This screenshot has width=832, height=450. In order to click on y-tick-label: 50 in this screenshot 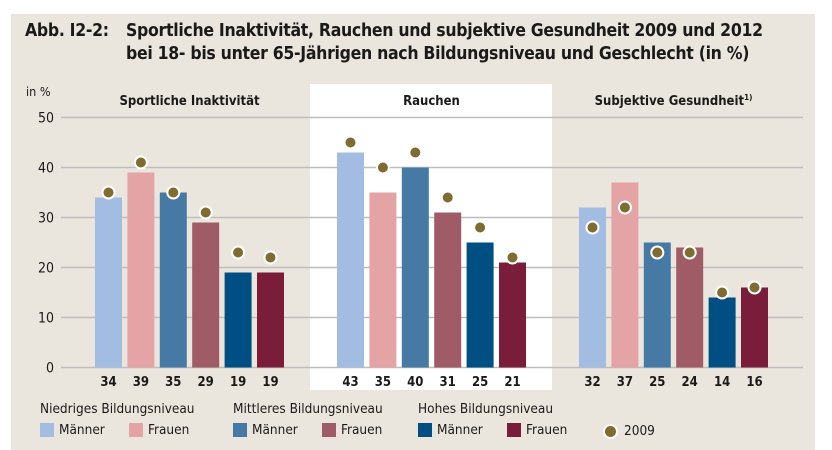, I will do `click(46, 119)`.